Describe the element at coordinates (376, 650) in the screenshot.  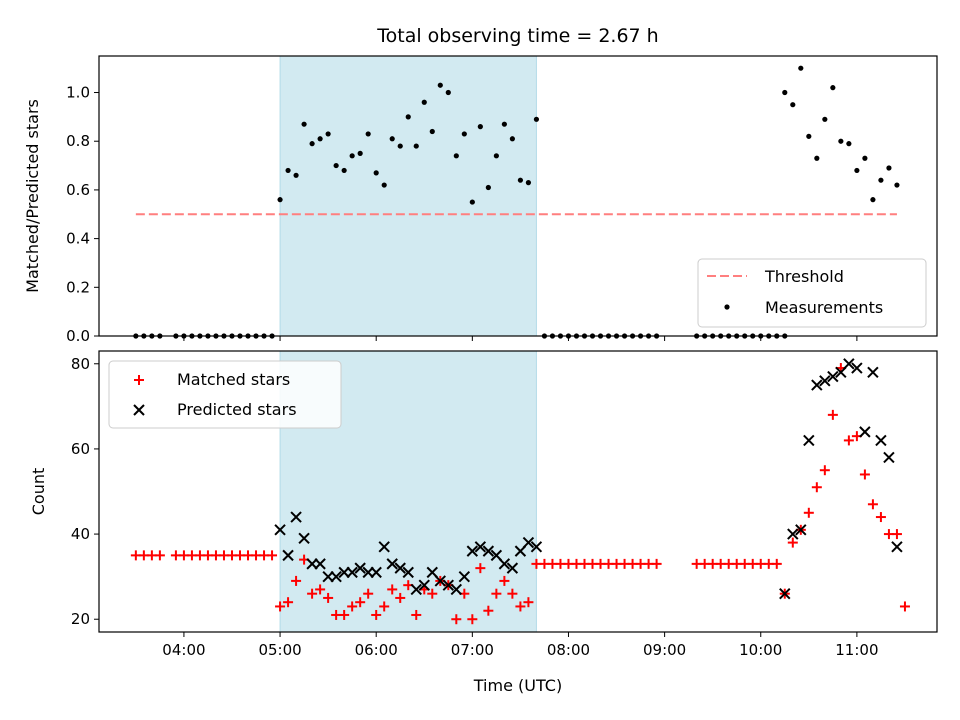
I see `x-tick-label: 06:00` at that location.